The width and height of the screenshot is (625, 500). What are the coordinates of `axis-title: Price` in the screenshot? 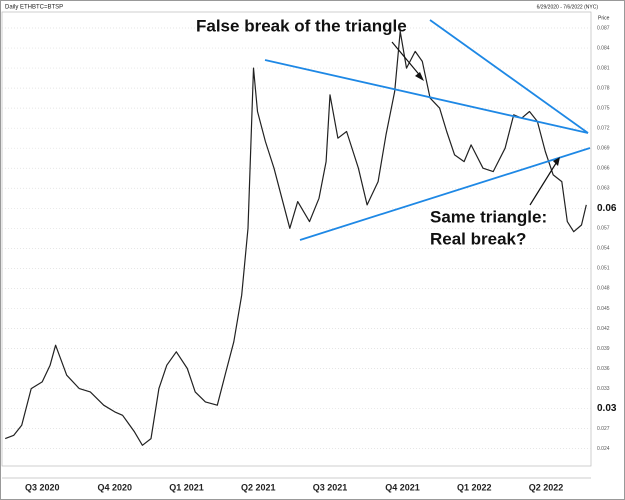 It's located at (604, 18).